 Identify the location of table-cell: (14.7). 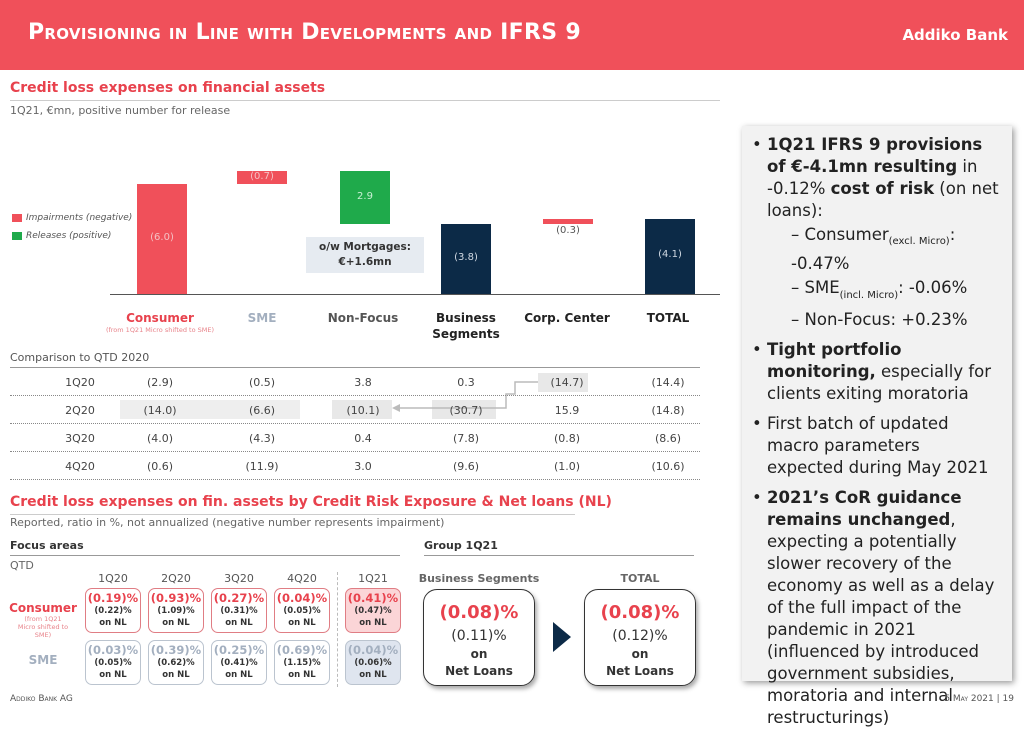
(567, 382).